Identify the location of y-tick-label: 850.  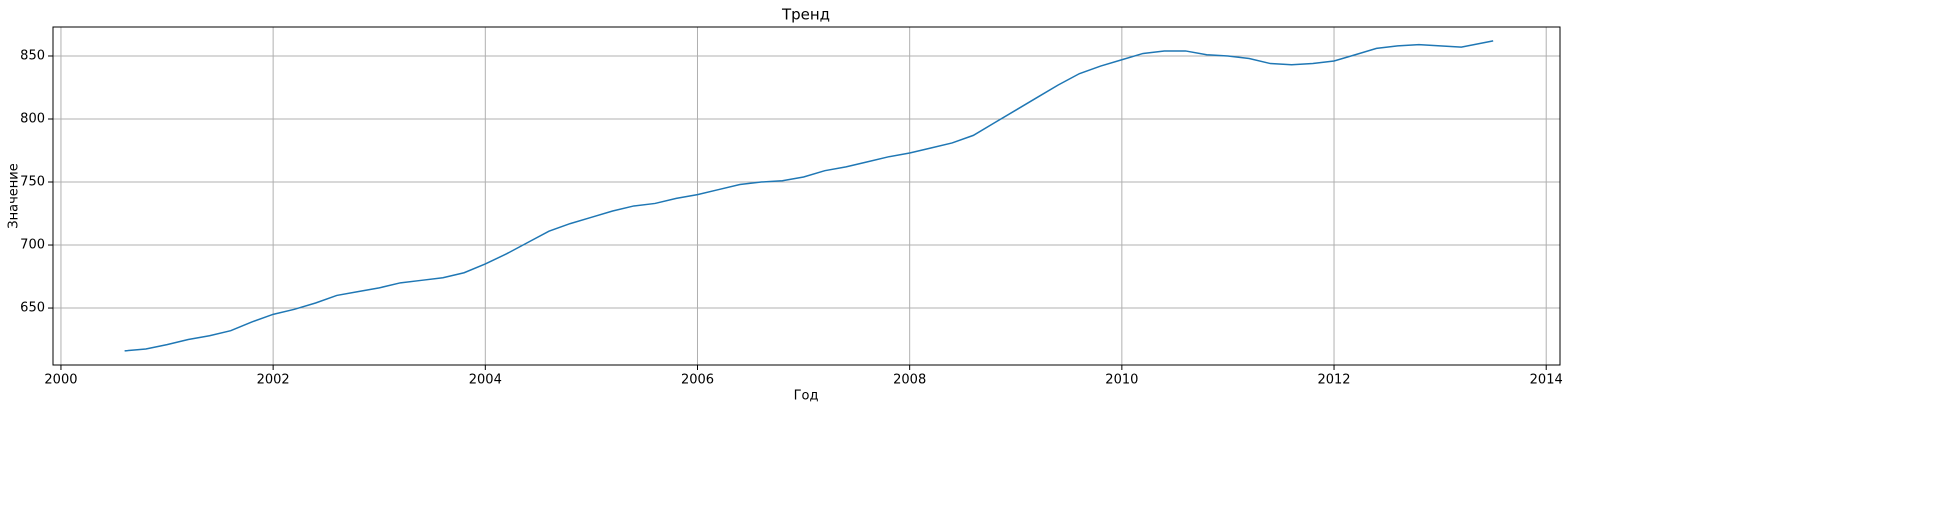
(32, 55).